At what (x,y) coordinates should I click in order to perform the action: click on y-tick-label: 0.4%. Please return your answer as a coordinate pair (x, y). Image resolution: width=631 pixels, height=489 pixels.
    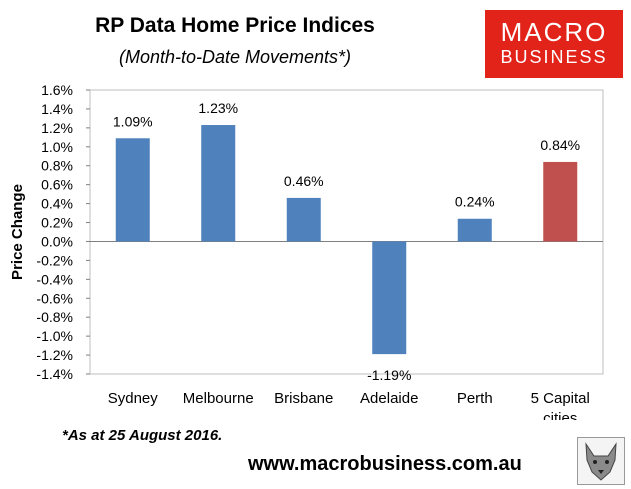
    Looking at the image, I should click on (57, 204).